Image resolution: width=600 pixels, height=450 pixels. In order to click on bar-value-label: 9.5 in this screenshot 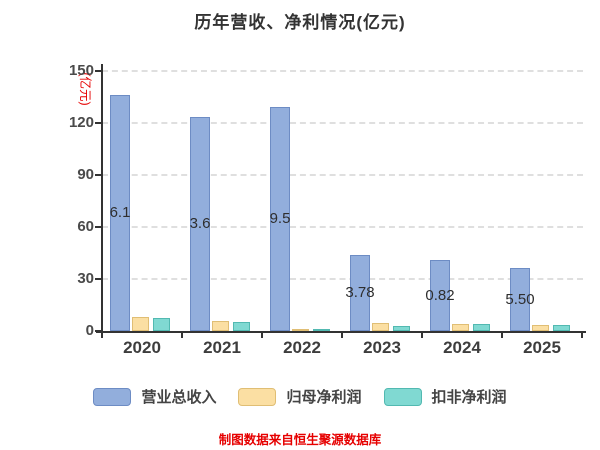, I will do `click(280, 218)`.